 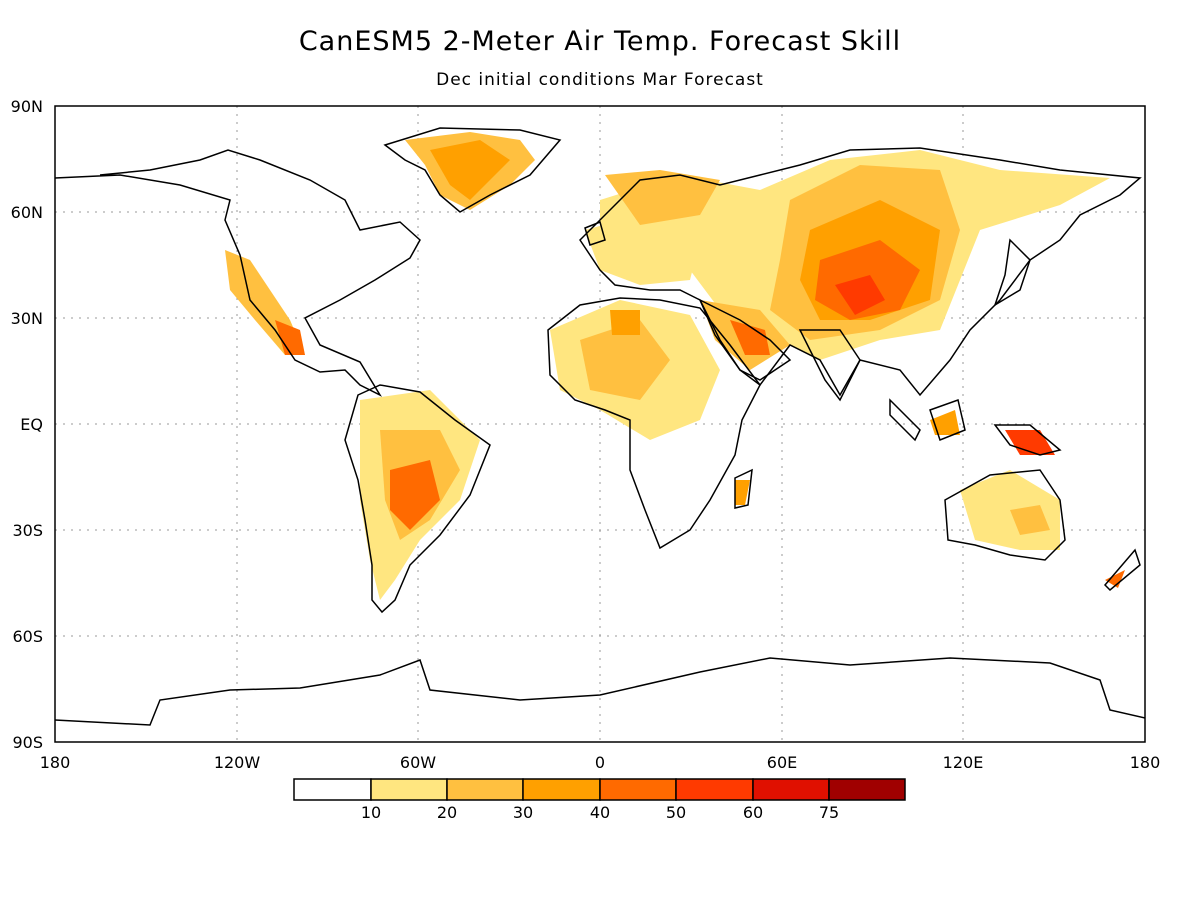 I want to click on longitude-labels: 180 120W 60W 0 60E 120E 180, so click(x=600, y=762).